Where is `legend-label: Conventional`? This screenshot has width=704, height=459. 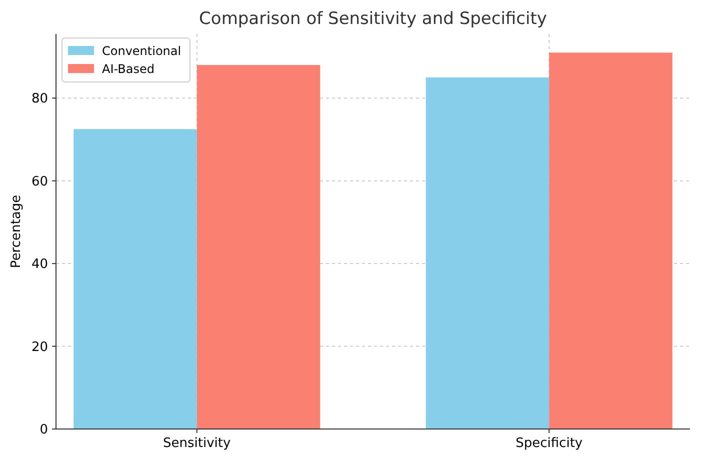
legend-label: Conventional is located at coordinates (142, 51).